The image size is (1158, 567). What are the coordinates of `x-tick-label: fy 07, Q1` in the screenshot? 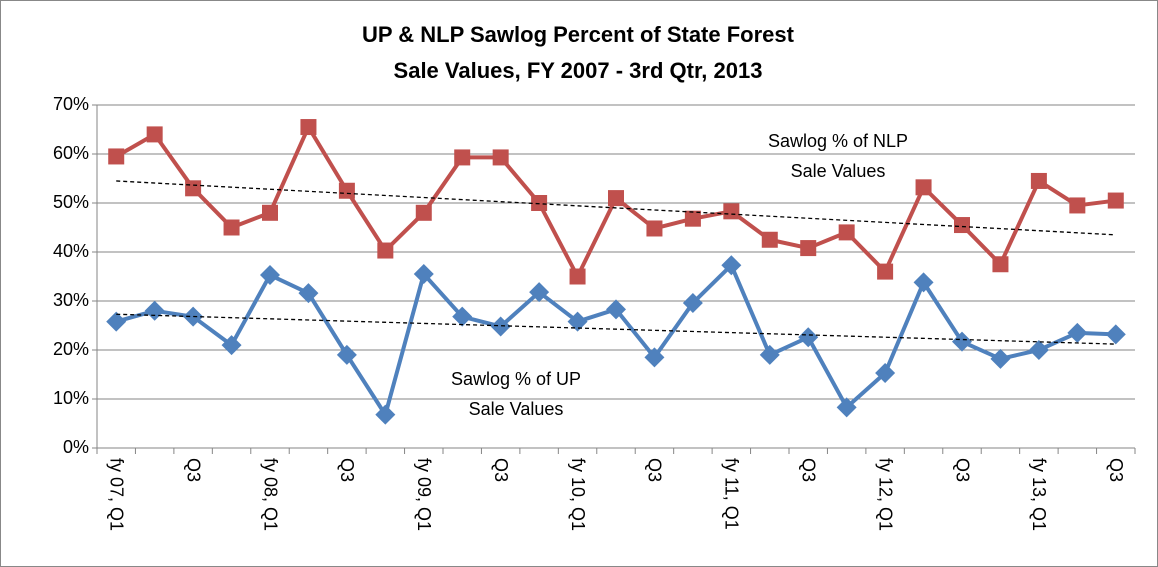 It's located at (116, 494).